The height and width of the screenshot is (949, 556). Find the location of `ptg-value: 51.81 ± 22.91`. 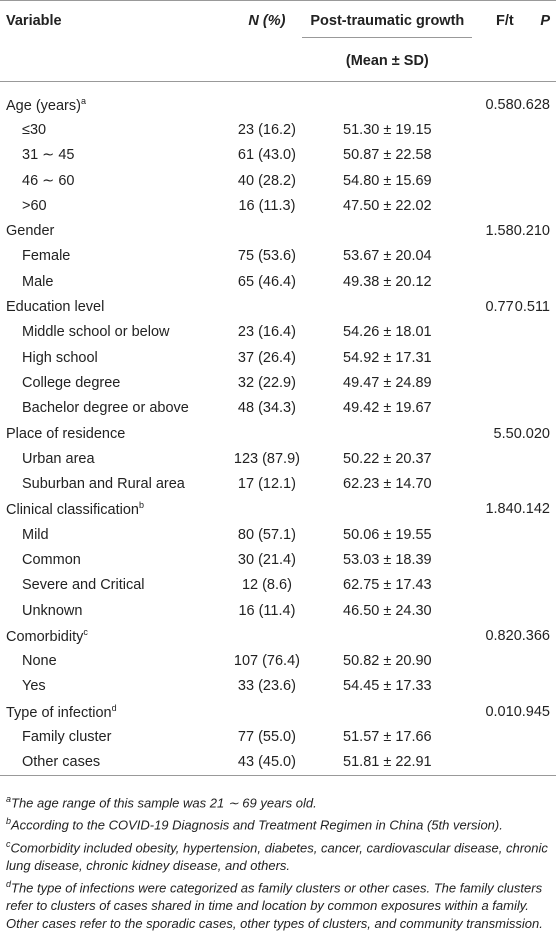

ptg-value: 51.81 ± 22.91 is located at coordinates (387, 762).